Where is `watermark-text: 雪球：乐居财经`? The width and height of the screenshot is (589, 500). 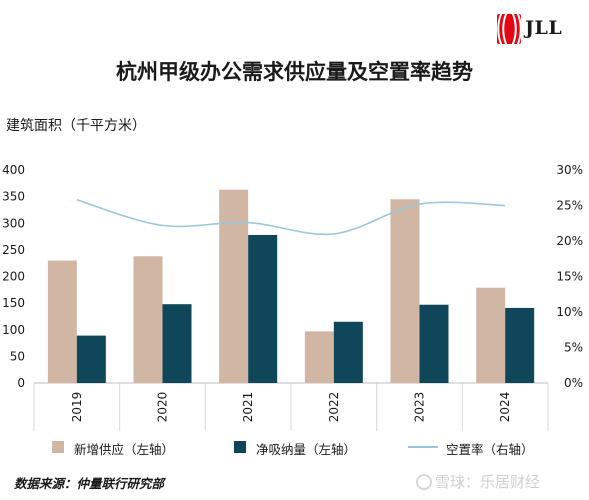 watermark-text: 雪球：乐居财经 is located at coordinates (488, 482).